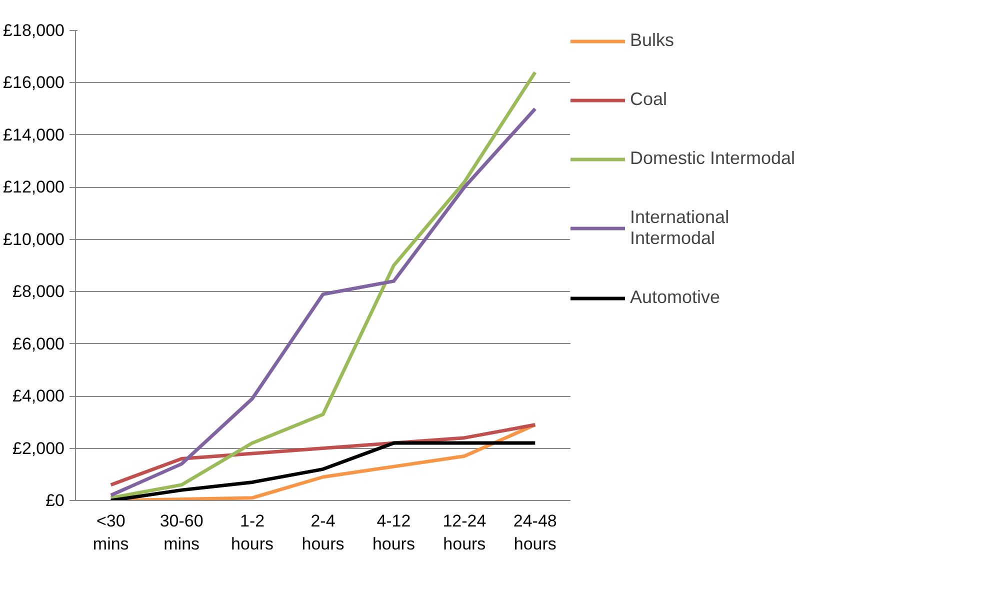 Image resolution: width=997 pixels, height=610 pixels. What do you see at coordinates (535, 533) in the screenshot?
I see `x-tick-label: 24-48 hours` at bounding box center [535, 533].